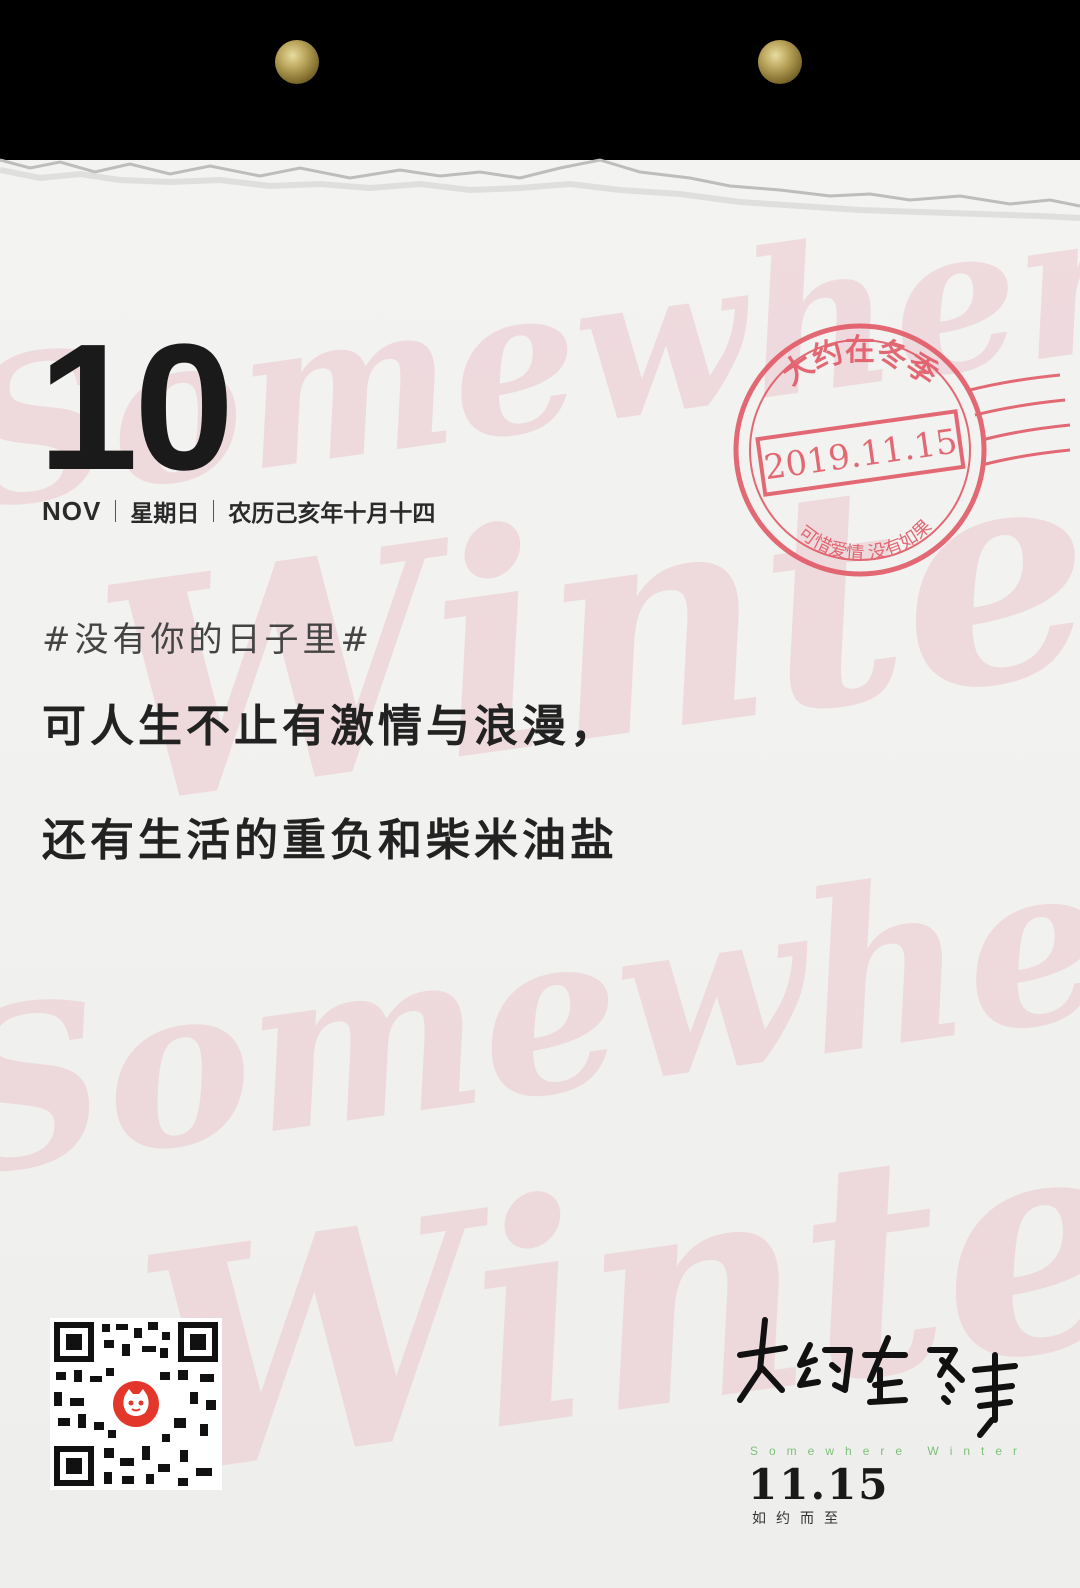 This screenshot has width=1080, height=1588. Describe the element at coordinates (330, 840) in the screenshot. I see `quote-line-2: 还有生活的重负和柴米油盐` at that location.